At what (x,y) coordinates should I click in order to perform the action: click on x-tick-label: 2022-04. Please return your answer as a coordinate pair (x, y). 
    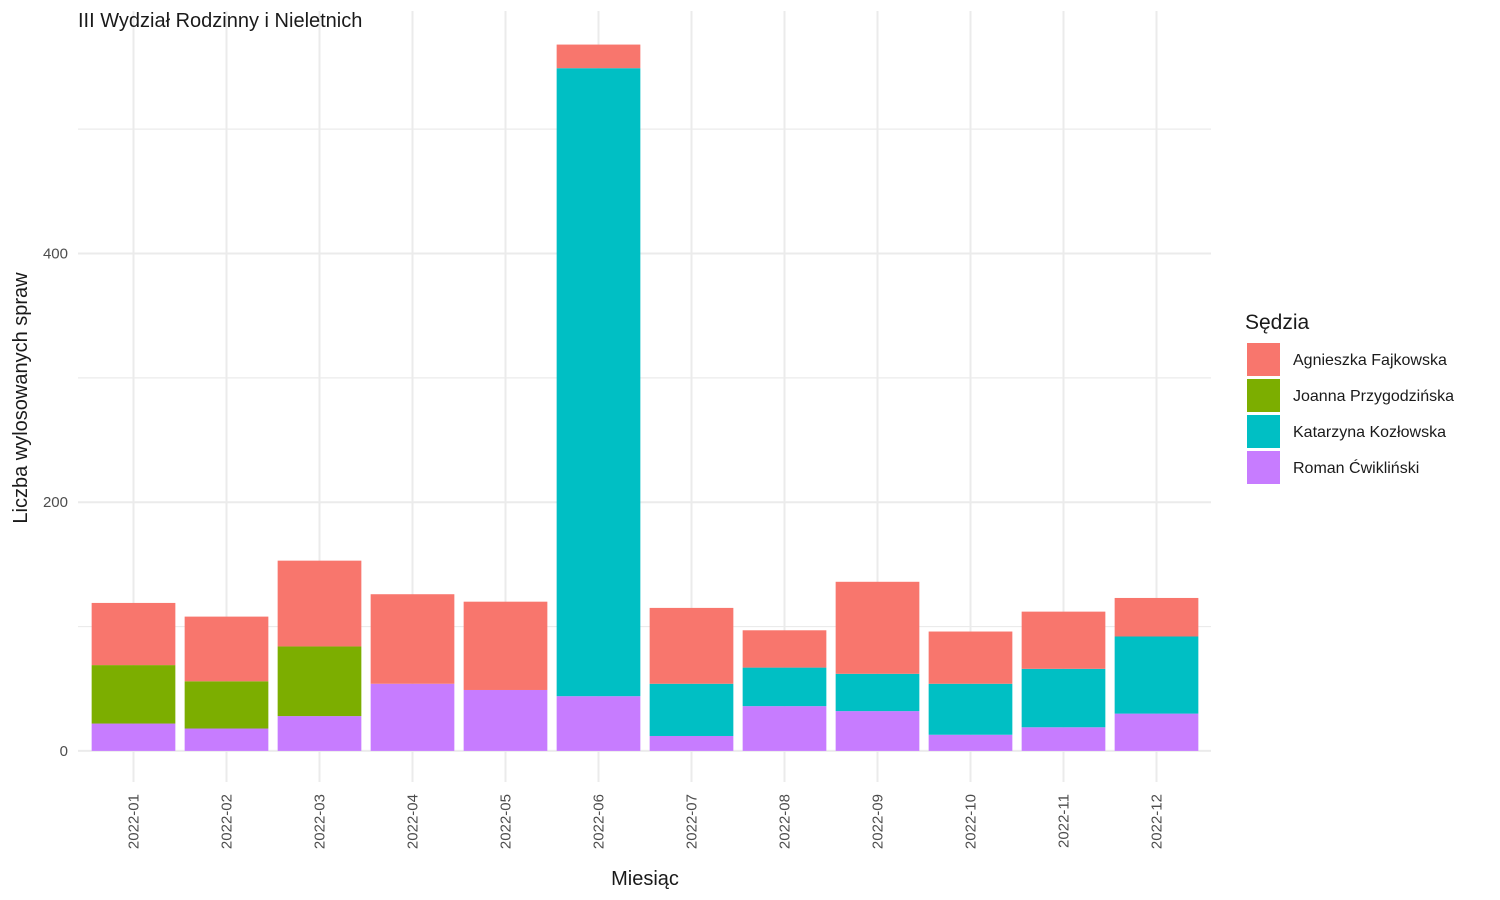
    Looking at the image, I should click on (413, 821).